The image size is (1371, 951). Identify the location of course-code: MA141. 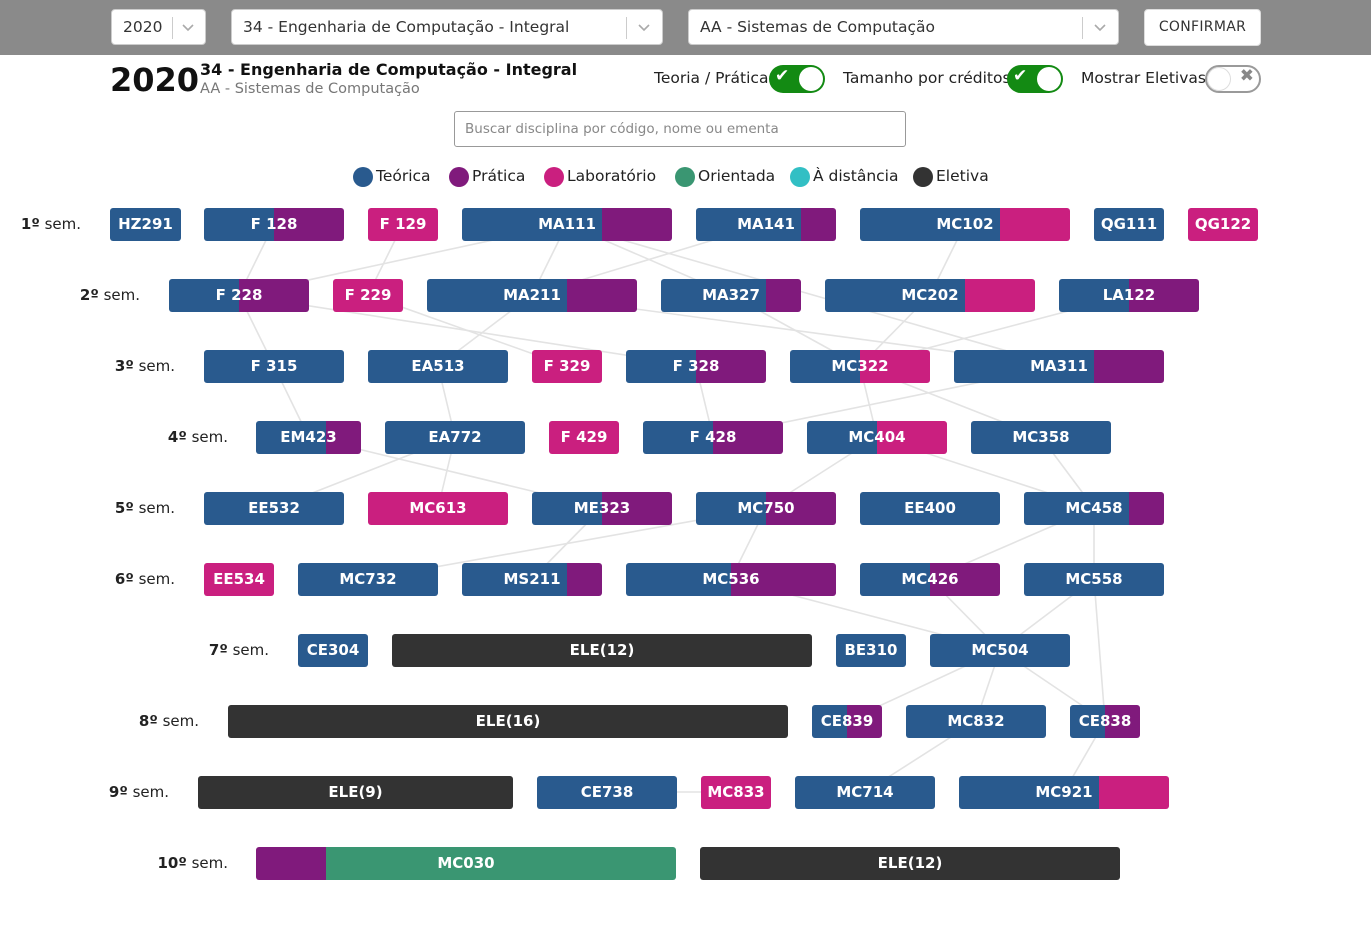
(766, 224).